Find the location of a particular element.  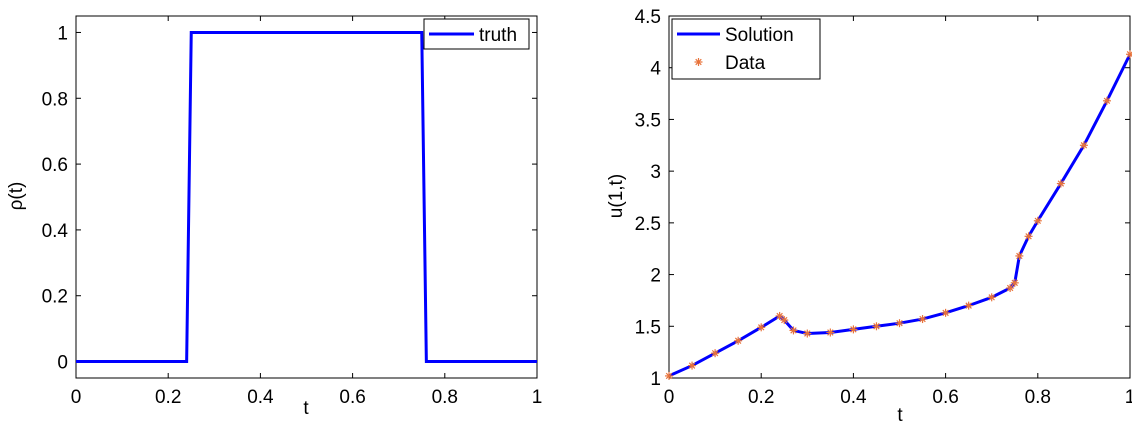

right-legend-label-solution: Solution is located at coordinates (759, 35).